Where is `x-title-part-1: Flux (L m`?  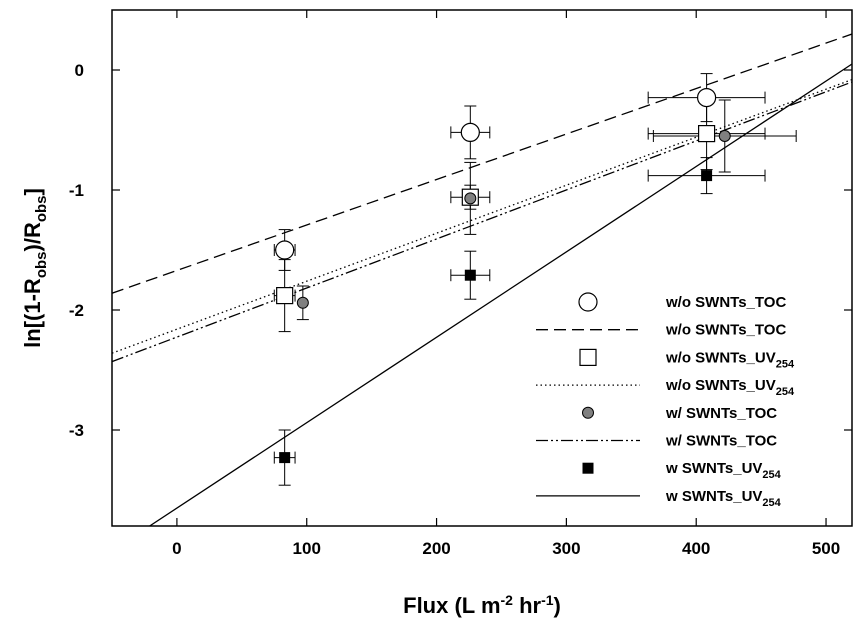 x-title-part-1: Flux (L m is located at coordinates (451, 605).